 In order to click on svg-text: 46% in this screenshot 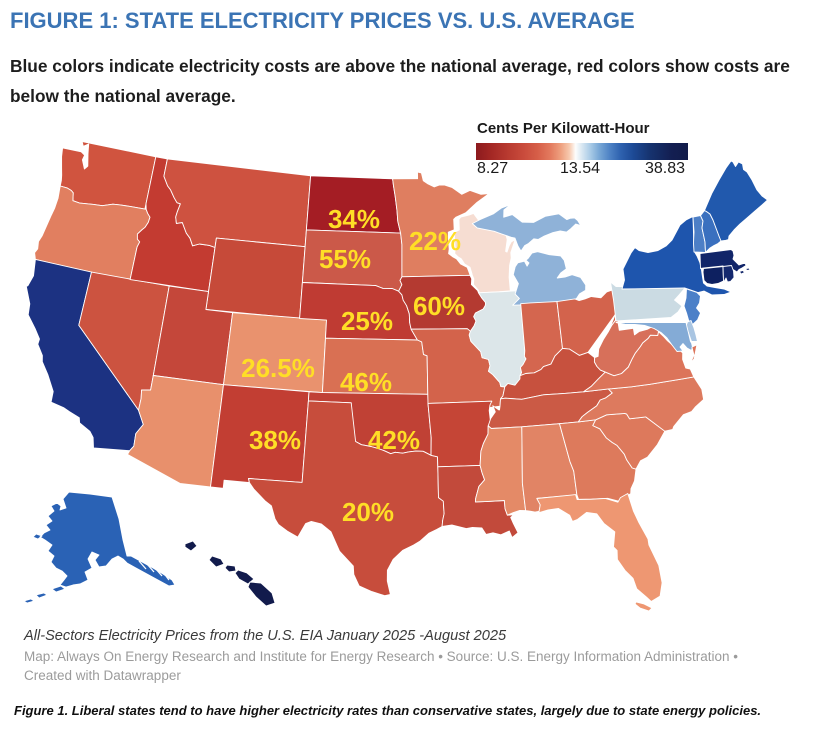, I will do `click(366, 382)`.